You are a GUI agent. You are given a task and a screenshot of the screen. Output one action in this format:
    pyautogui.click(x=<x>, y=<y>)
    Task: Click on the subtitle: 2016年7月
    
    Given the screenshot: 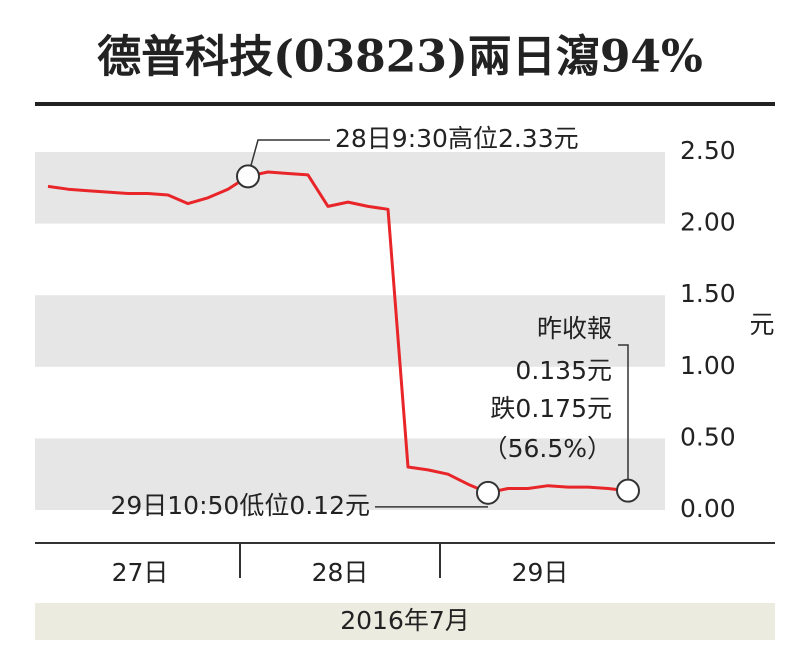 What is the action you would take?
    pyautogui.click(x=405, y=620)
    